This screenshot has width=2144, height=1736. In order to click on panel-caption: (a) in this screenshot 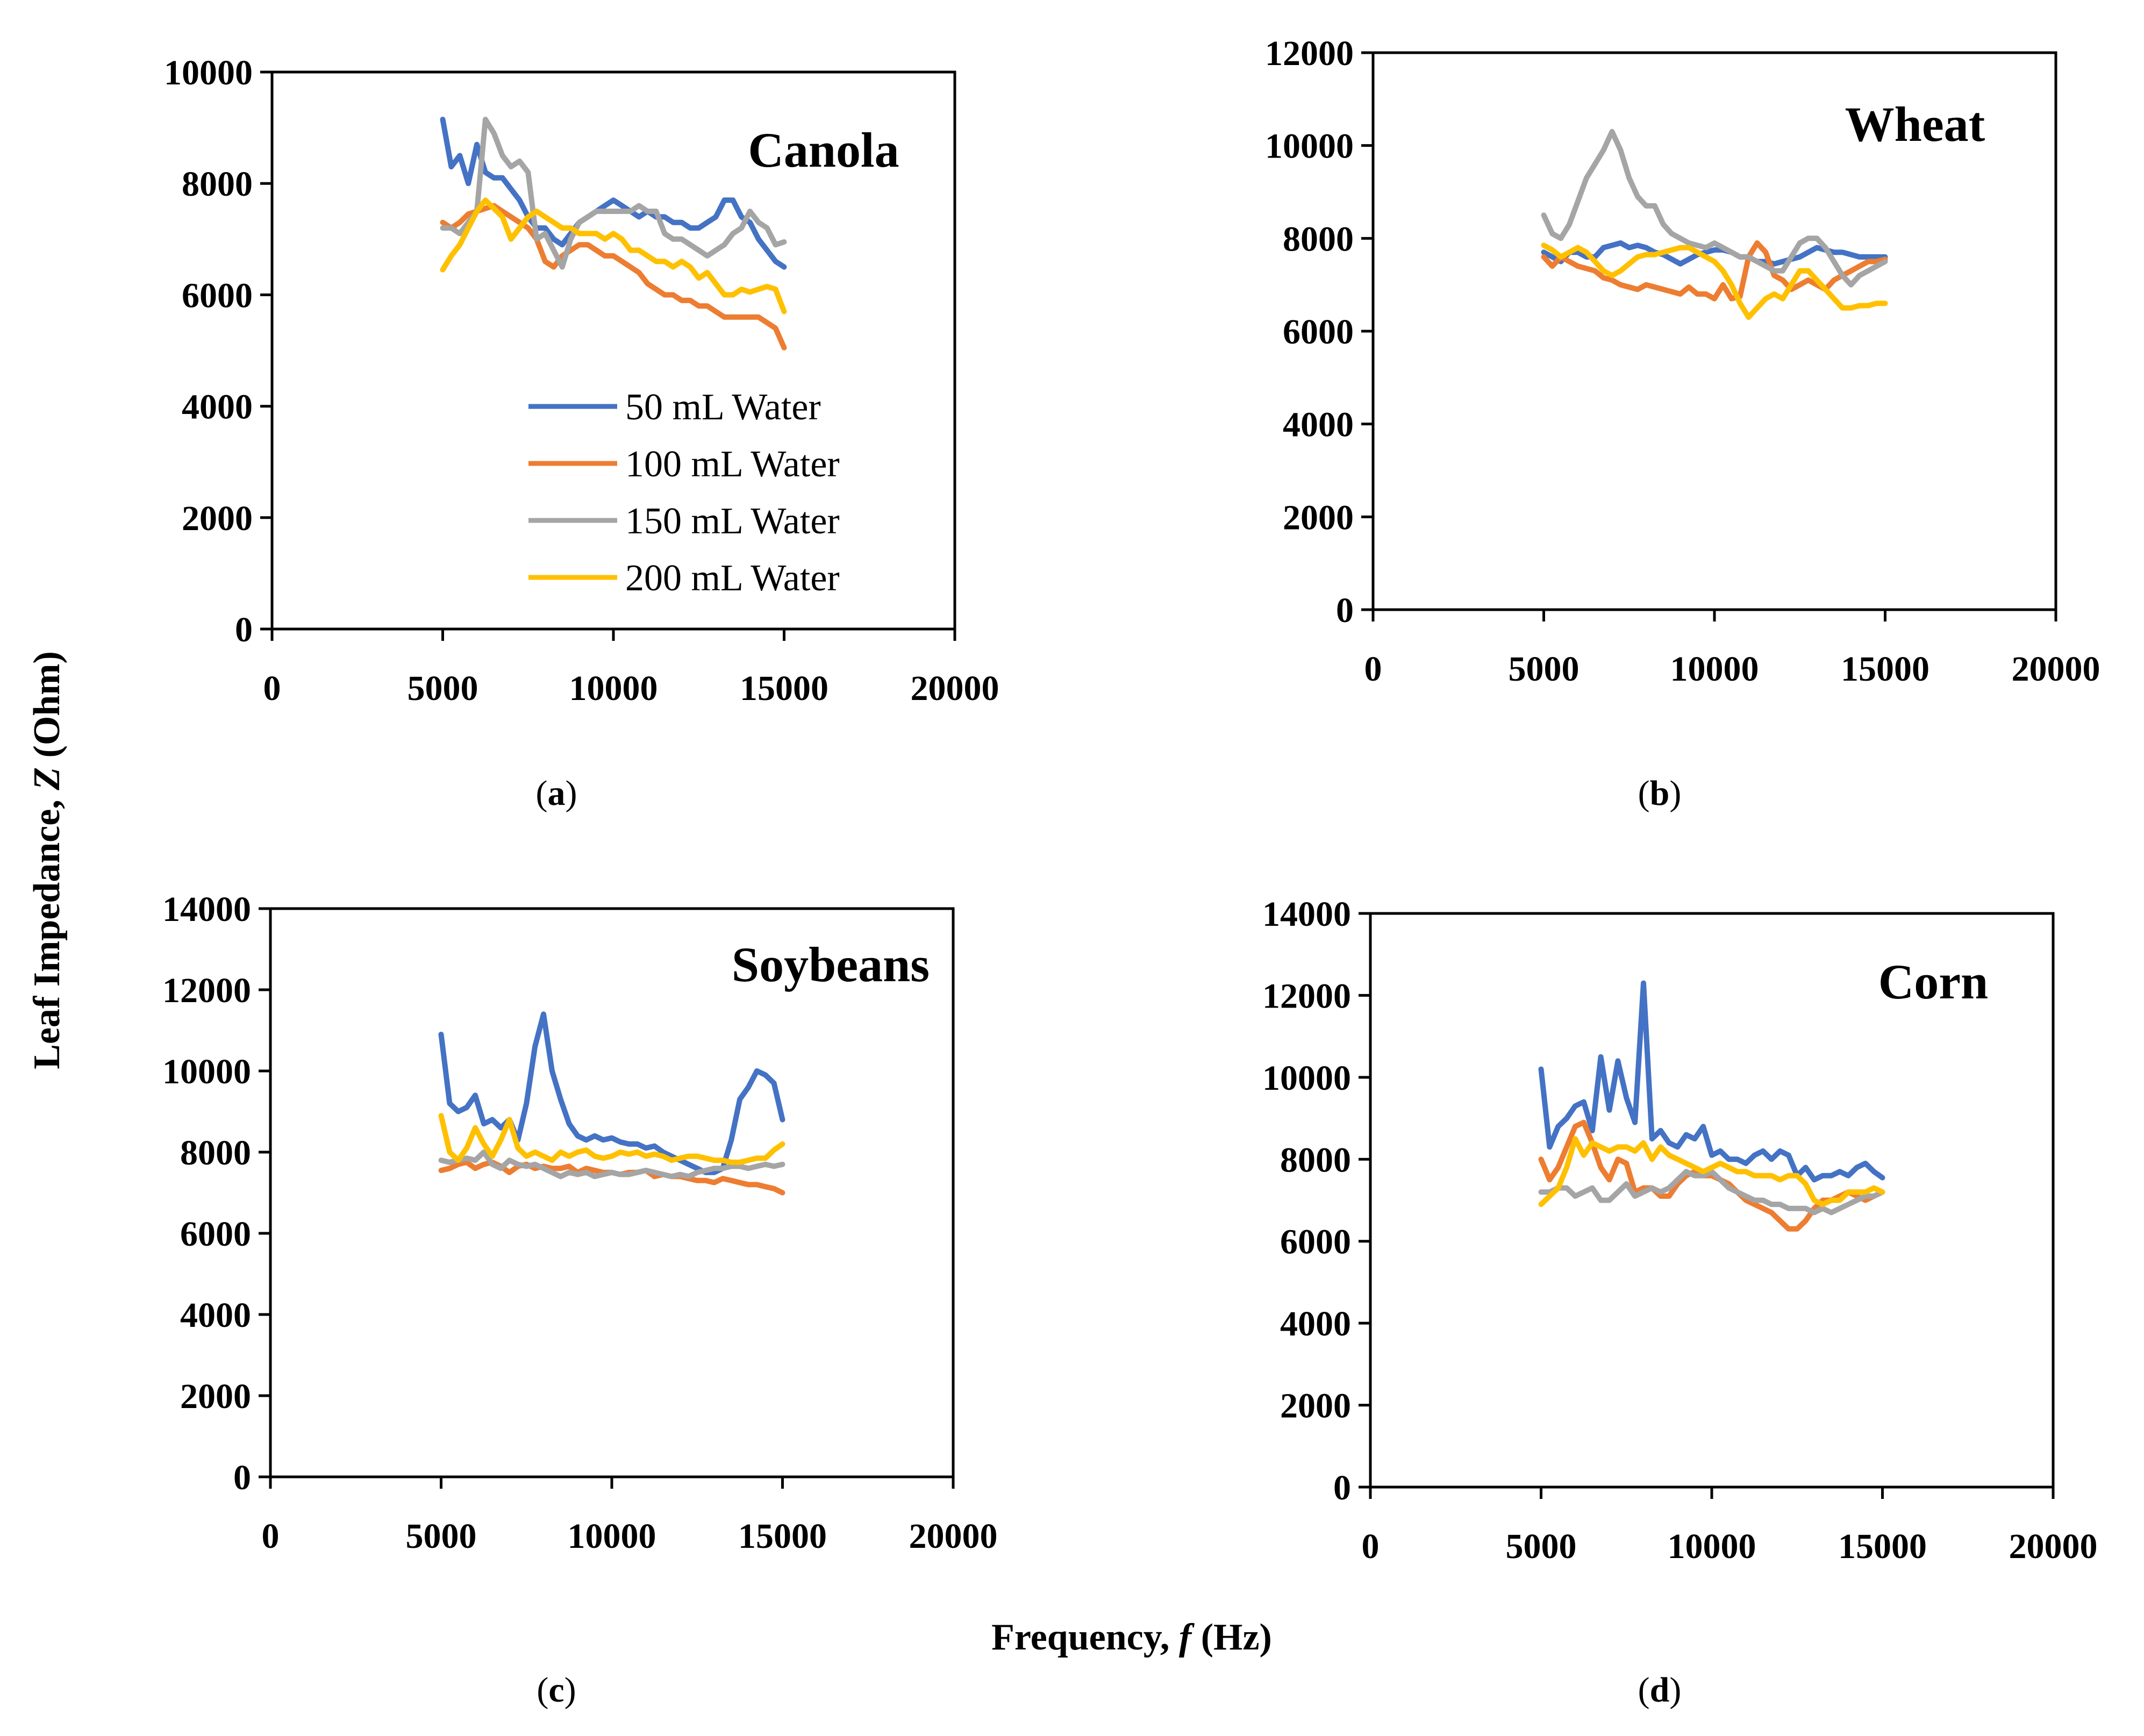, I will do `click(556, 793)`.